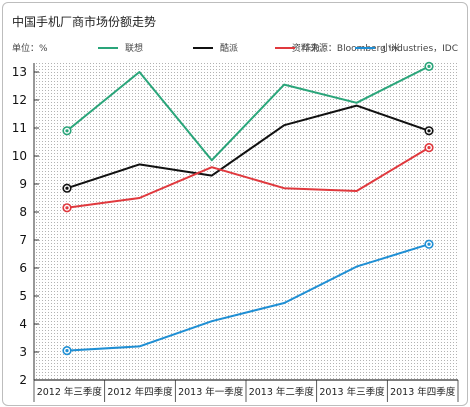 The width and height of the screenshot is (470, 407). Describe the element at coordinates (23, 268) in the screenshot. I see `y-tick-label: 6` at that location.